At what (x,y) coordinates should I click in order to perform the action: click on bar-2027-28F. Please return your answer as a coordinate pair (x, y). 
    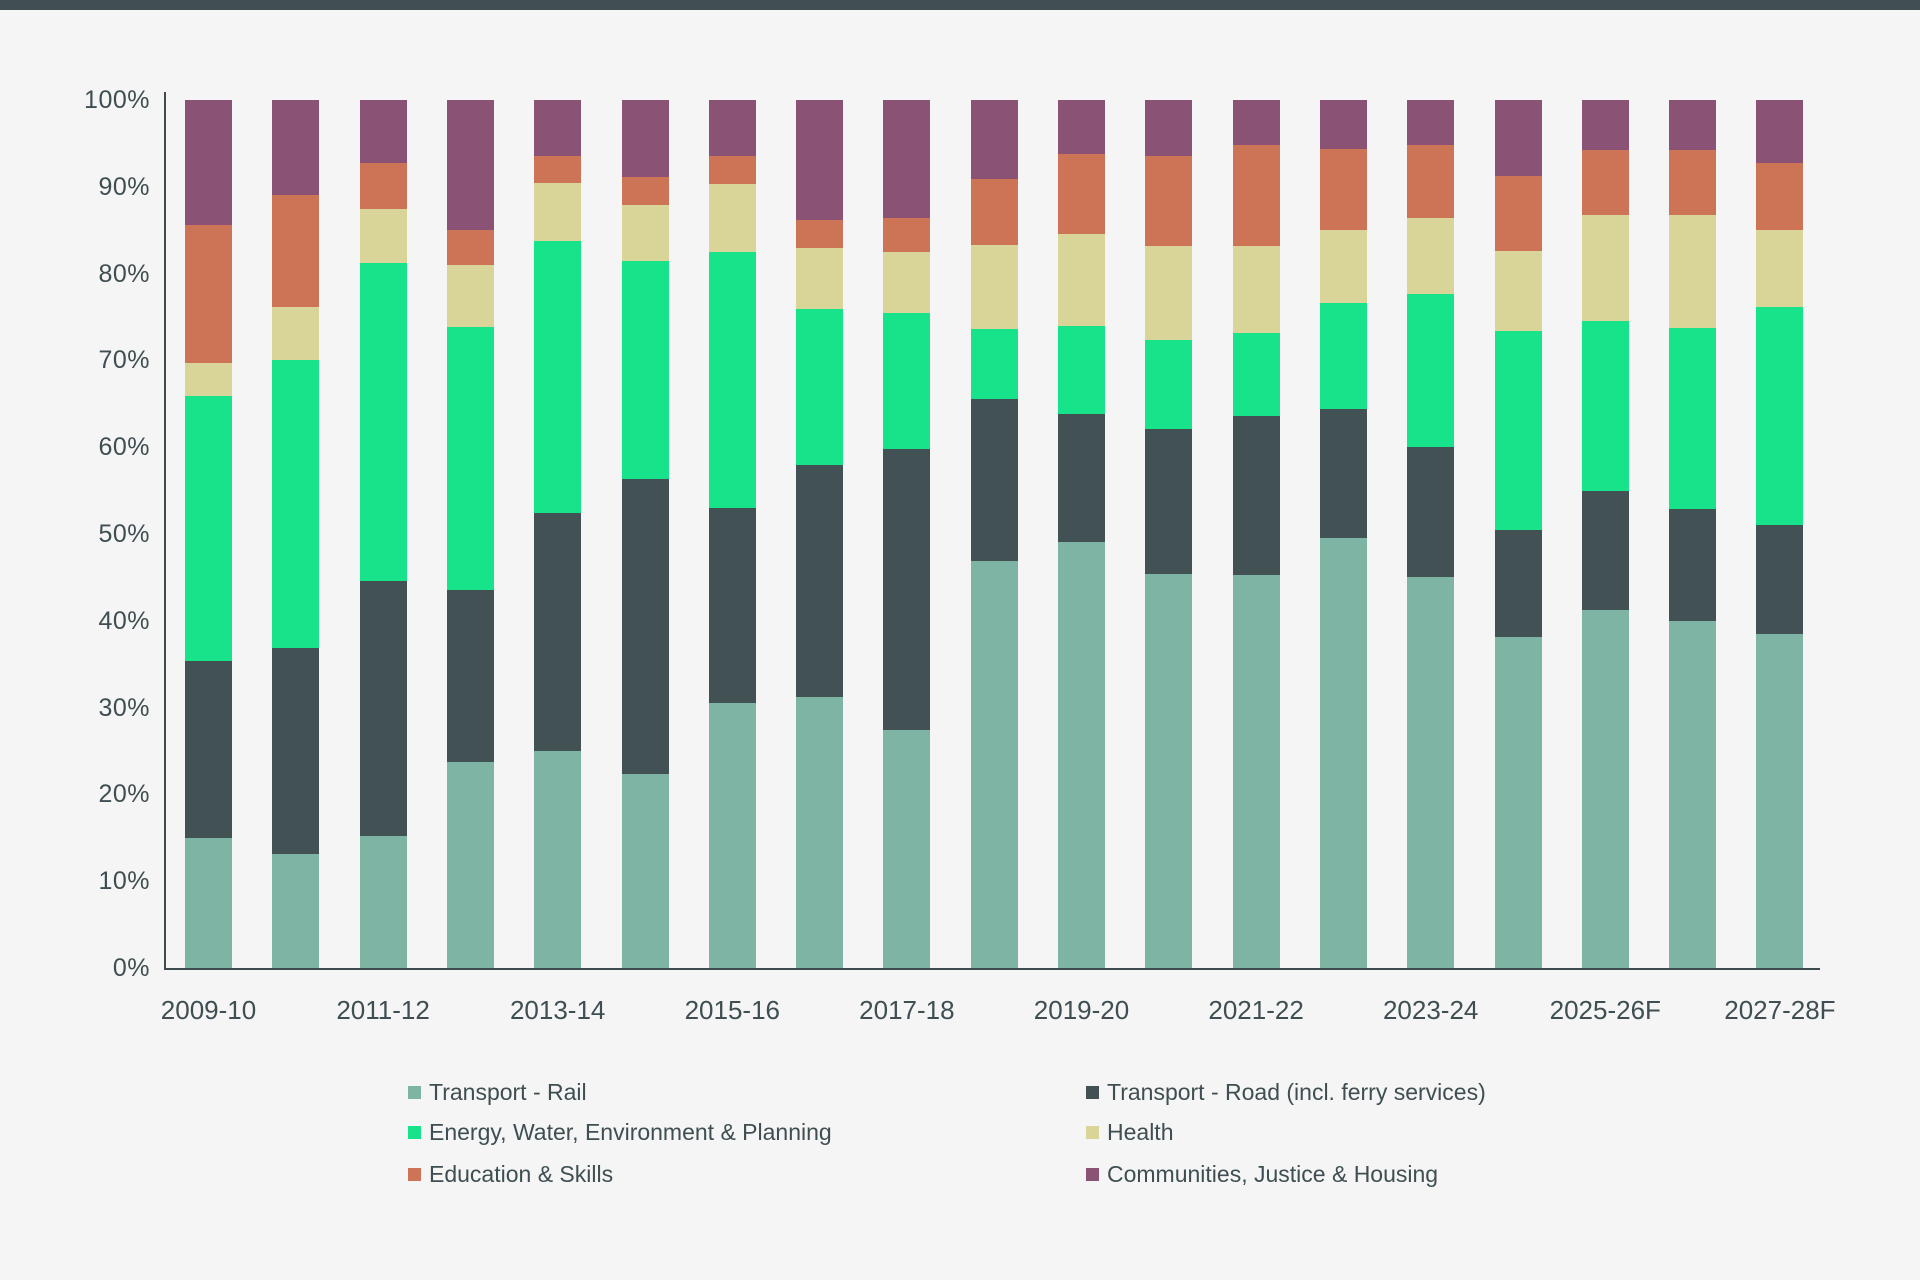
    Looking at the image, I should click on (1780, 534).